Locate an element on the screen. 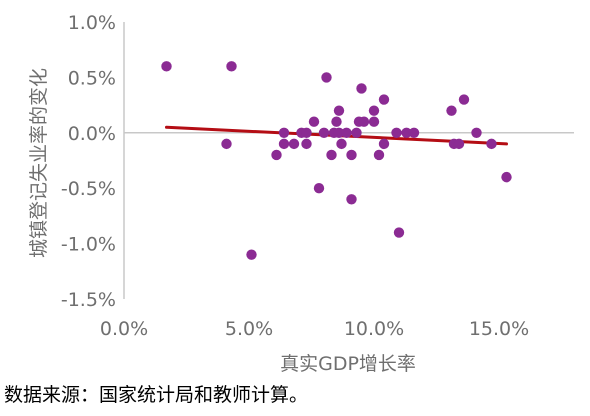 The image size is (590, 416). source-note: 数据来源：国家统计局和教师计算。 is located at coordinates (156, 395).